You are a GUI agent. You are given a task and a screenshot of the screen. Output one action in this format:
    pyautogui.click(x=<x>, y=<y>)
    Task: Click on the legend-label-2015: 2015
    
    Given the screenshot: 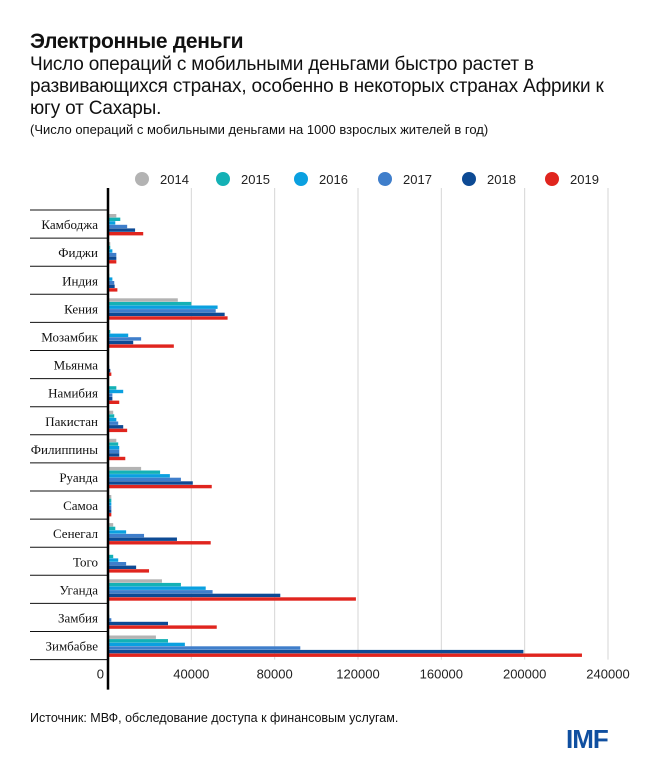 What is the action you would take?
    pyautogui.click(x=255, y=179)
    